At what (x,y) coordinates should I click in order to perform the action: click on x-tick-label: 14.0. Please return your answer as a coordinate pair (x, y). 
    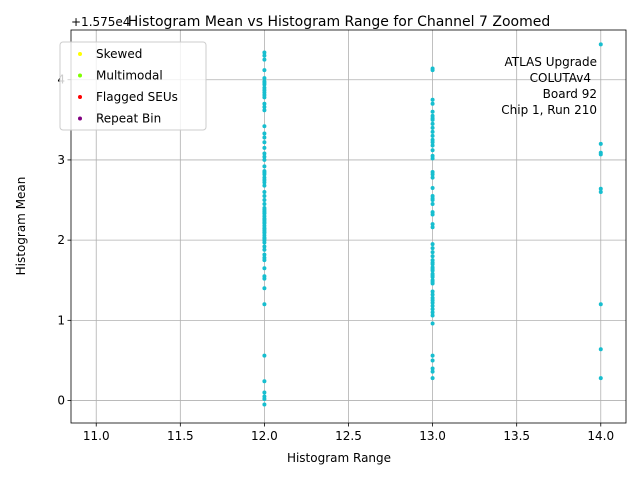
    Looking at the image, I should click on (600, 436).